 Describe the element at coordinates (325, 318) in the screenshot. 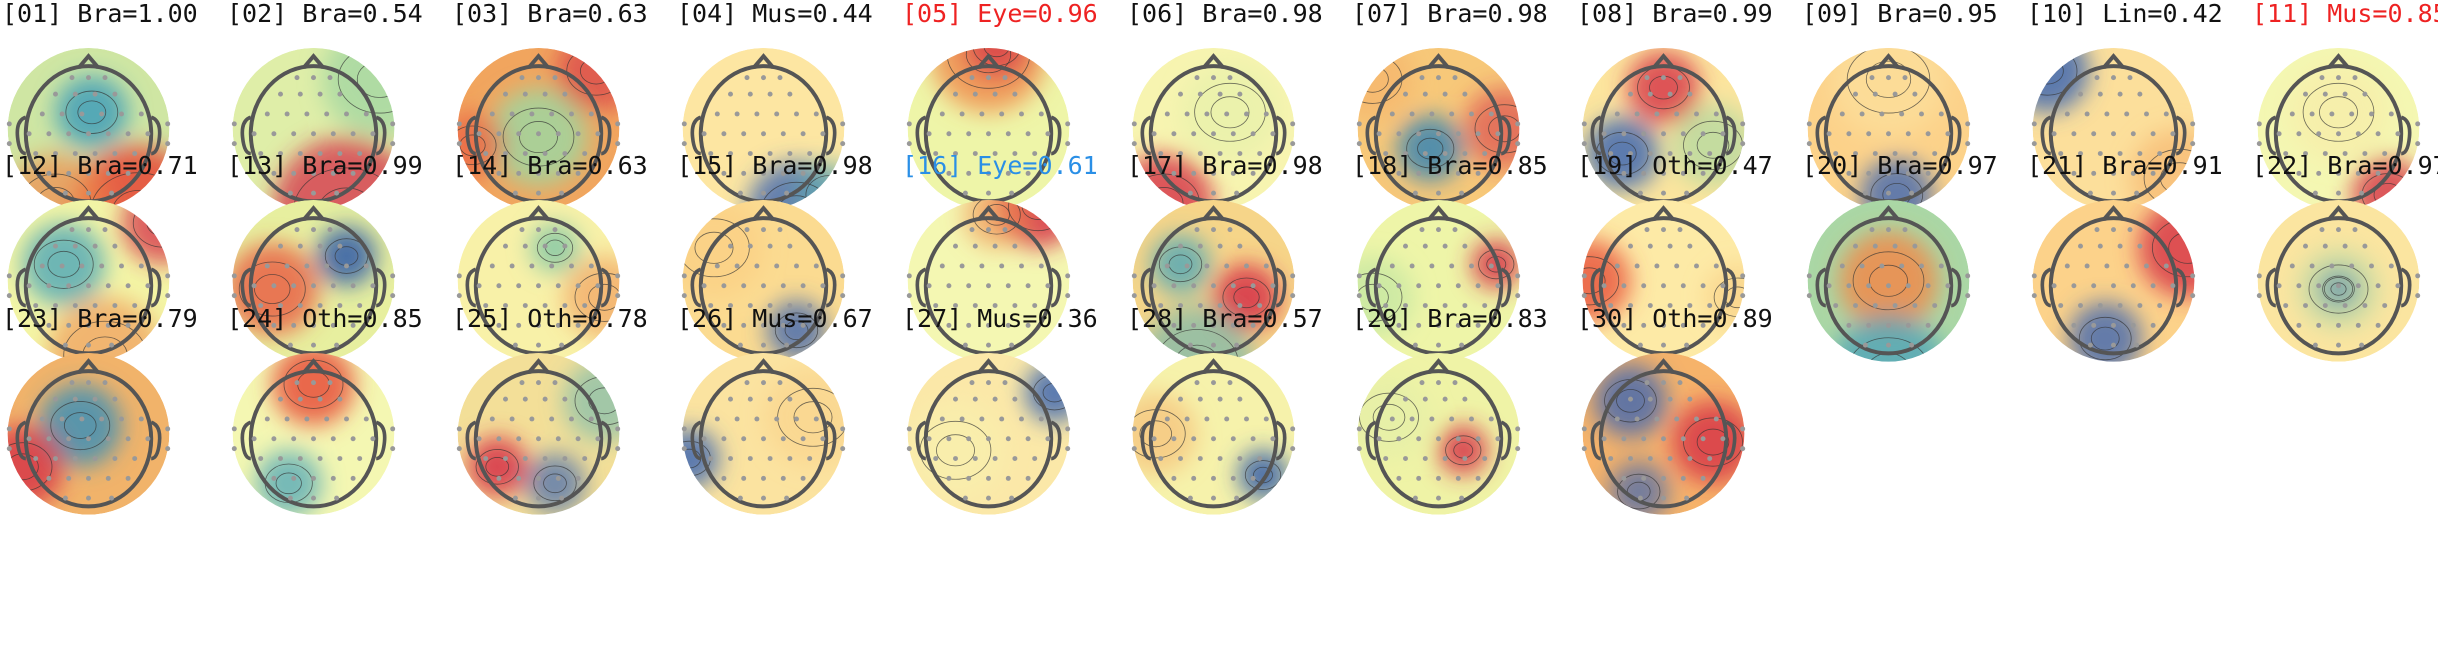

I see `component-label: [24] Oth=0.85` at that location.